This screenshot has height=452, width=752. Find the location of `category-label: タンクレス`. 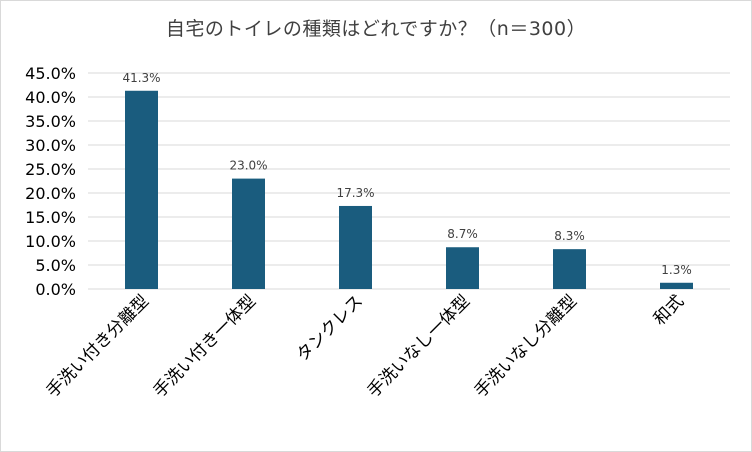

category-label: タンクレス is located at coordinates (330, 328).